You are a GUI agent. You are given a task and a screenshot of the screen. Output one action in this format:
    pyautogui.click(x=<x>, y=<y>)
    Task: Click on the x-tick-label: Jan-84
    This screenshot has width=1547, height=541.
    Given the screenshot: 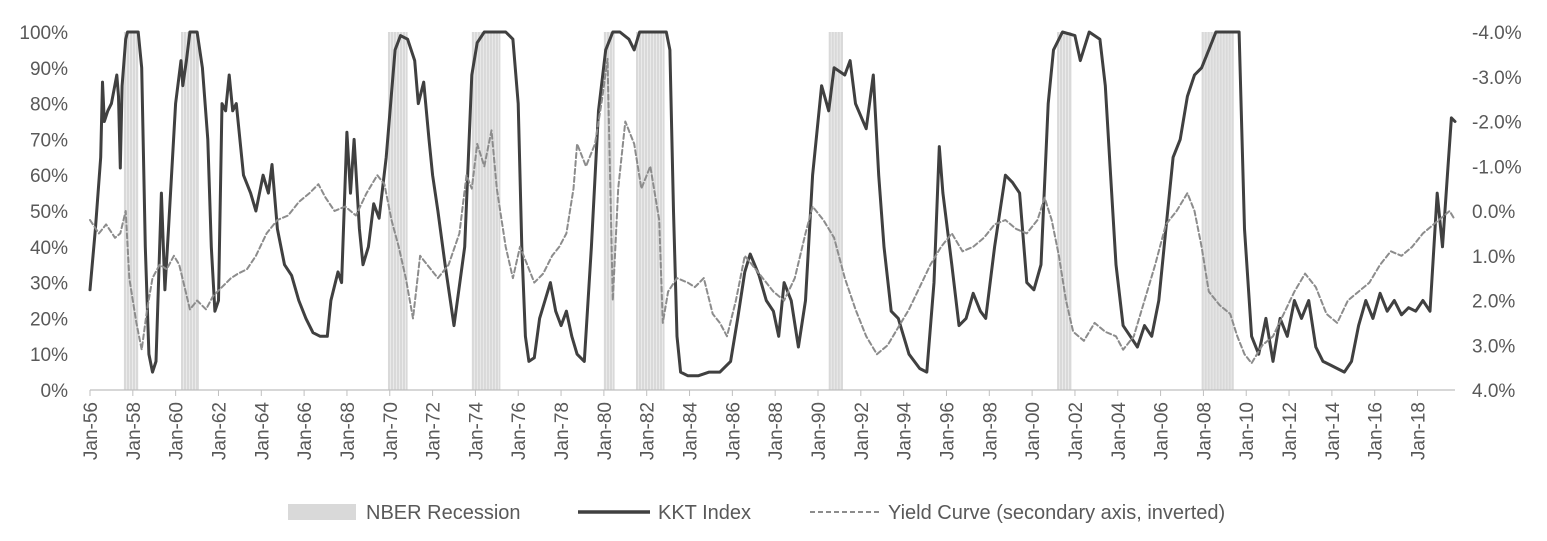 What is the action you would take?
    pyautogui.click(x=691, y=431)
    